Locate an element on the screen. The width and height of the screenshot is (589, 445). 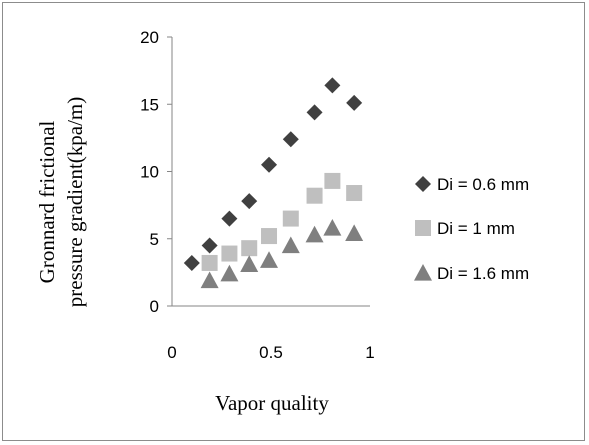
legend-label: Di = 0.6 mm is located at coordinates (483, 184).